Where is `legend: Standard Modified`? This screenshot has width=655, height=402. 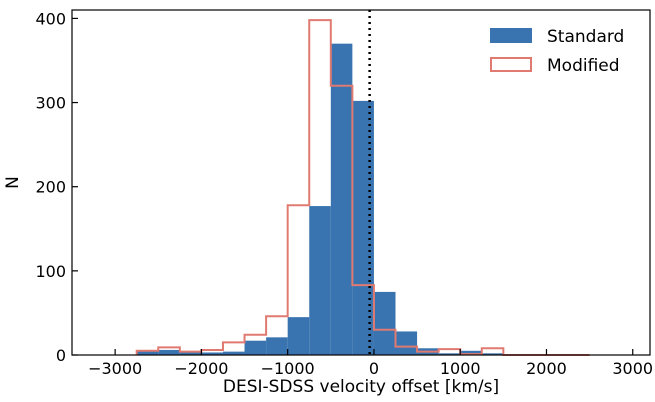
legend: Standard Modified is located at coordinates (557, 51).